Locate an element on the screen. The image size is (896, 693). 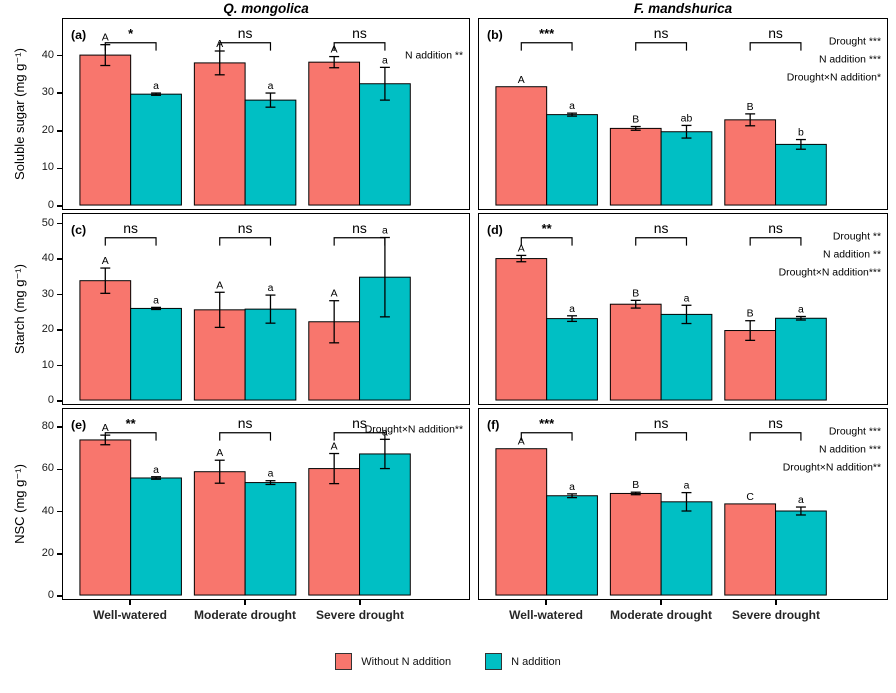
significance-letter: b is located at coordinates (801, 133).